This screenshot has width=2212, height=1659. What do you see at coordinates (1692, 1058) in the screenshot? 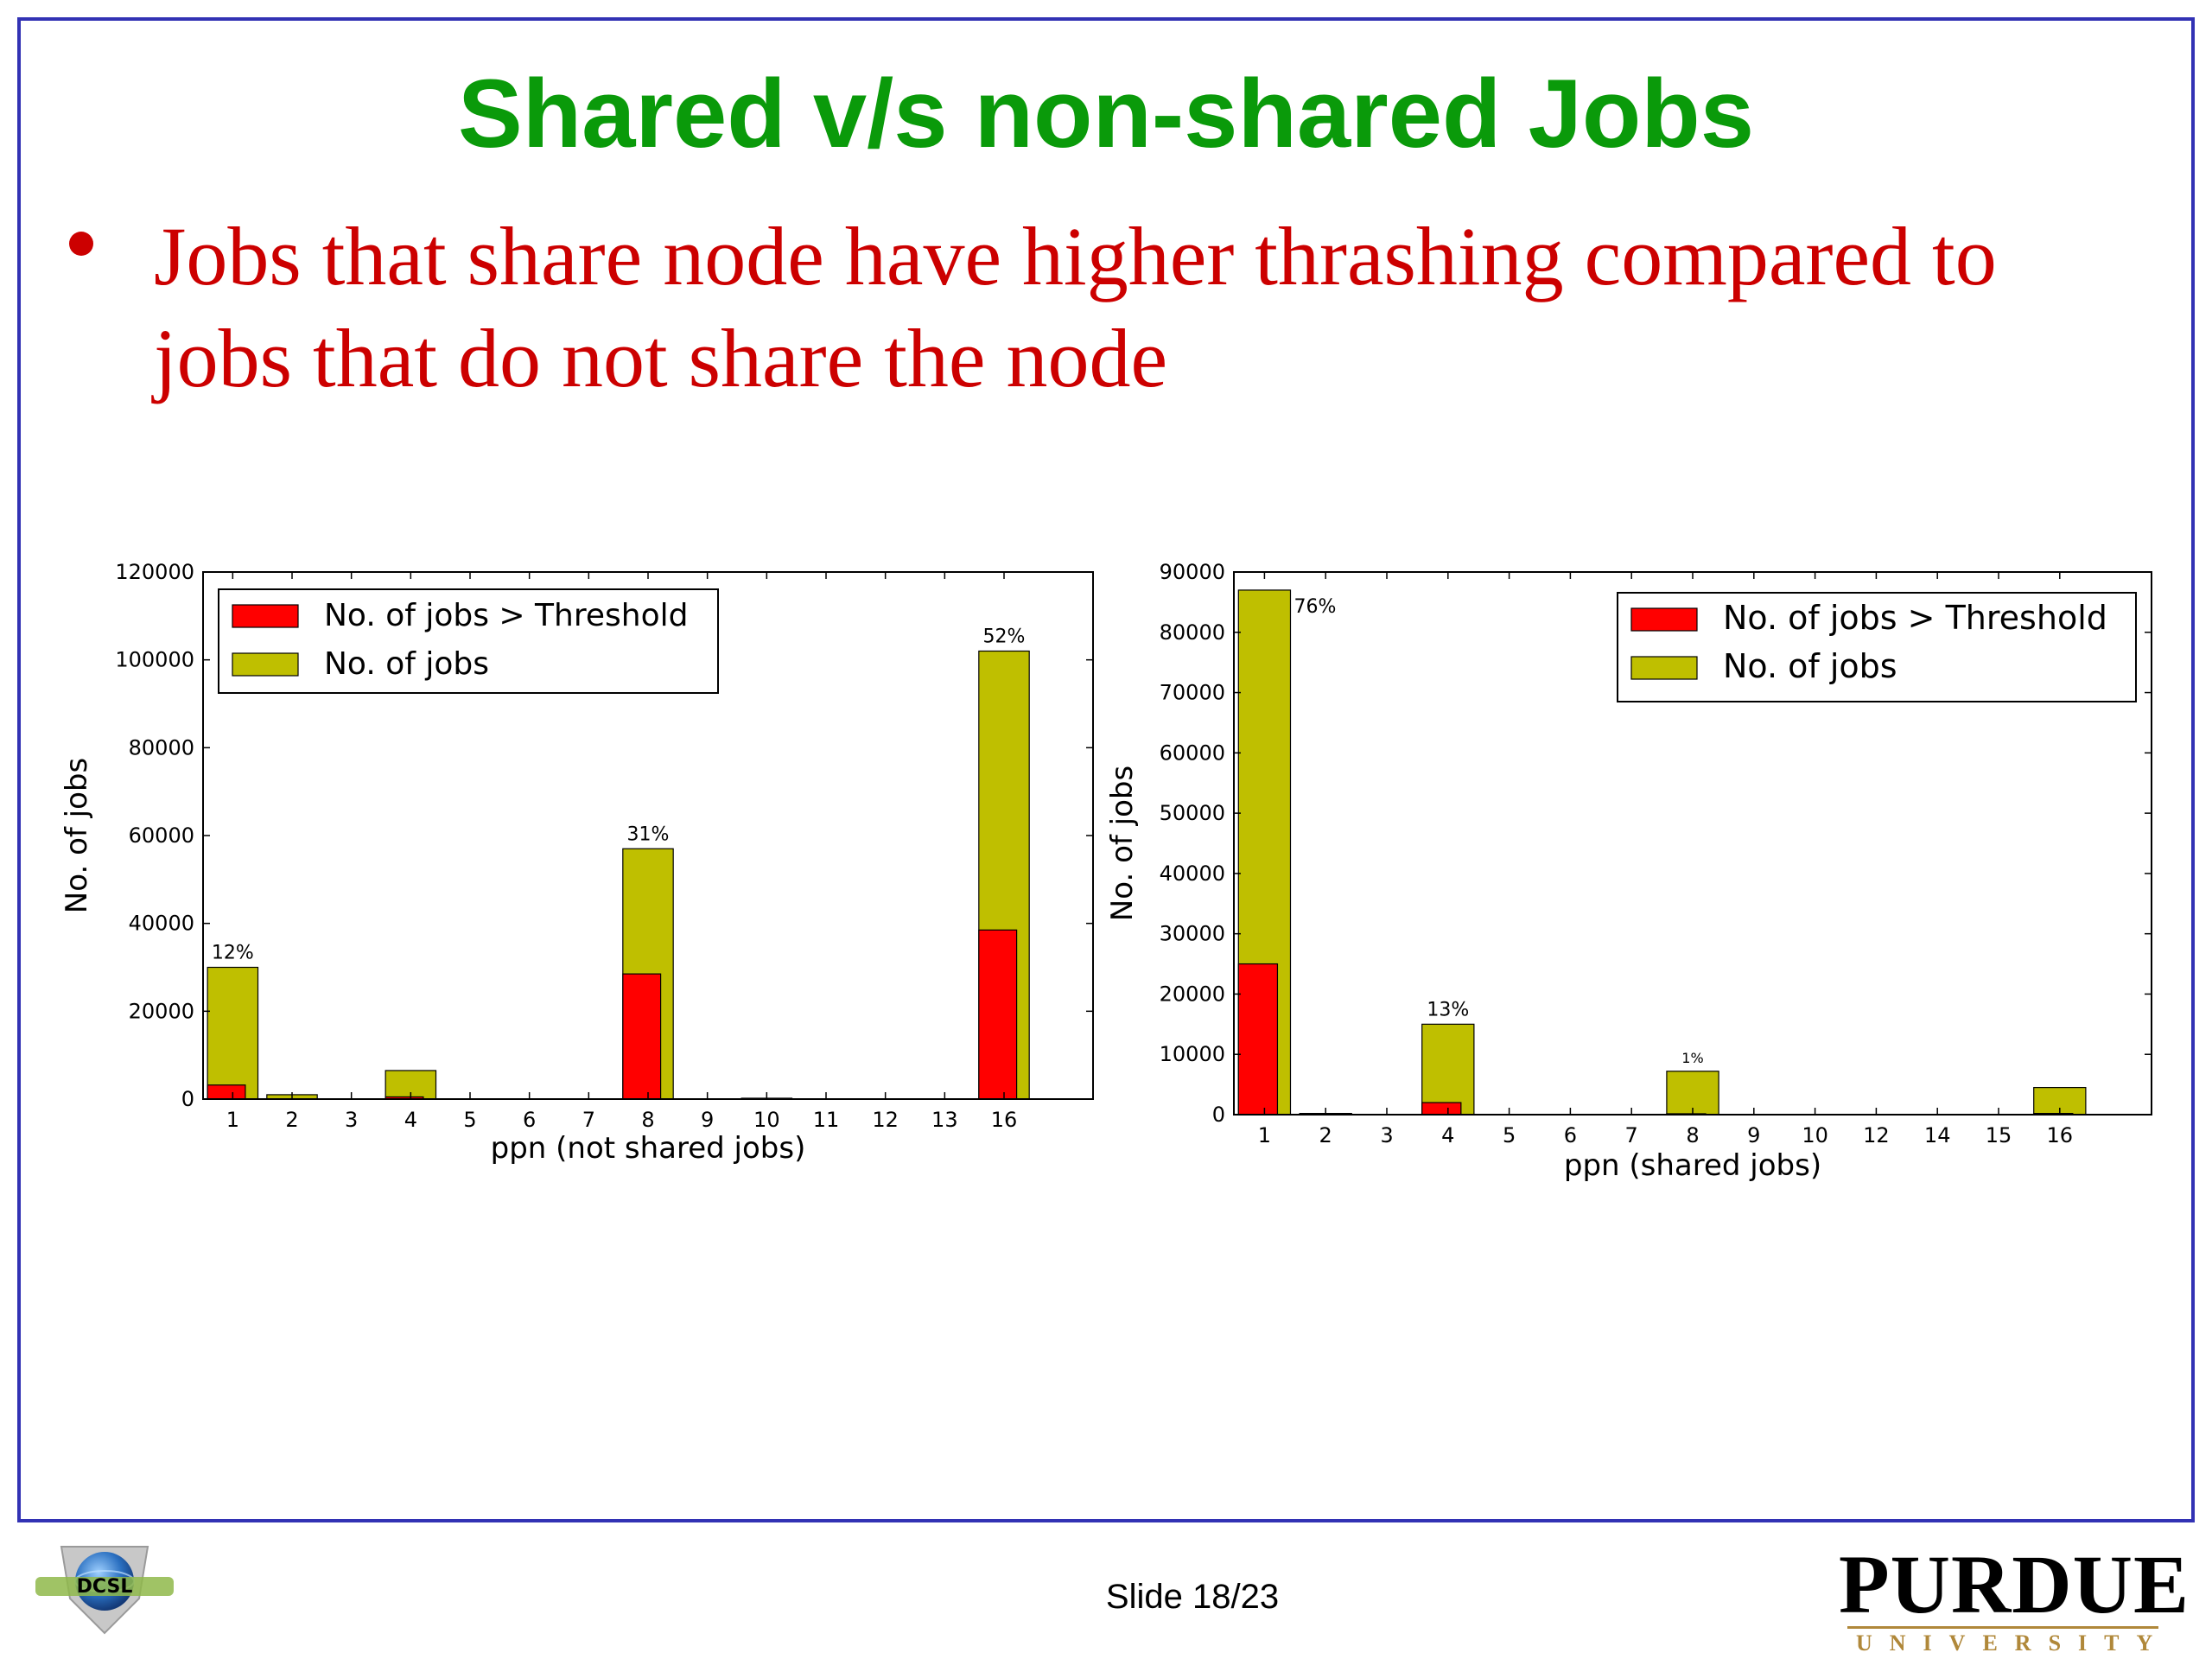
I see `bar-annotation: 1%` at bounding box center [1692, 1058].